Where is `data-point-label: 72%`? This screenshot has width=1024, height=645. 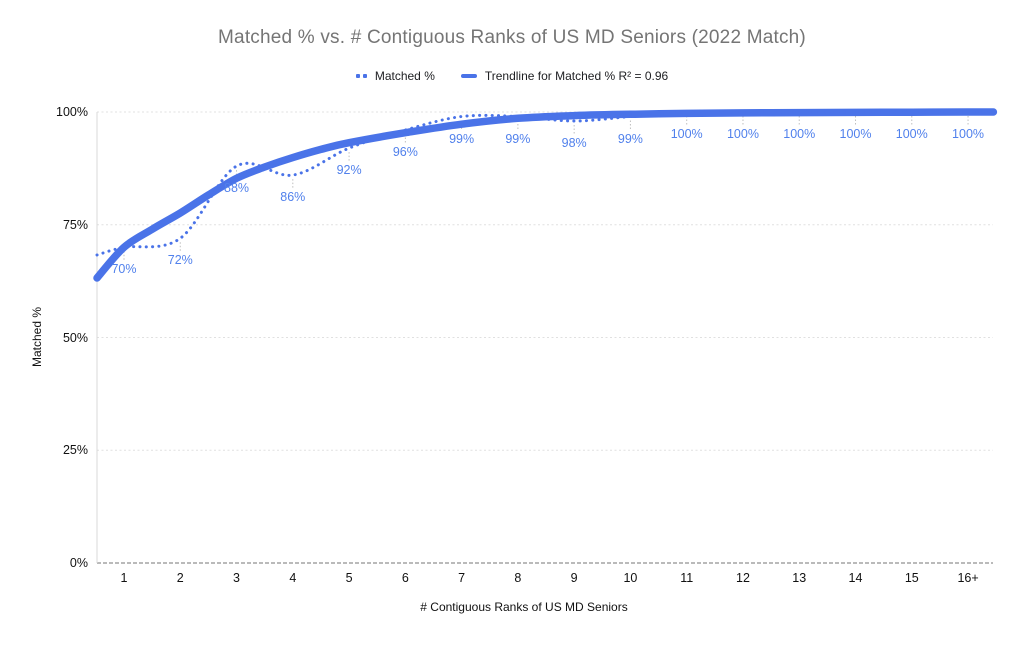
data-point-label: 72% is located at coordinates (180, 260).